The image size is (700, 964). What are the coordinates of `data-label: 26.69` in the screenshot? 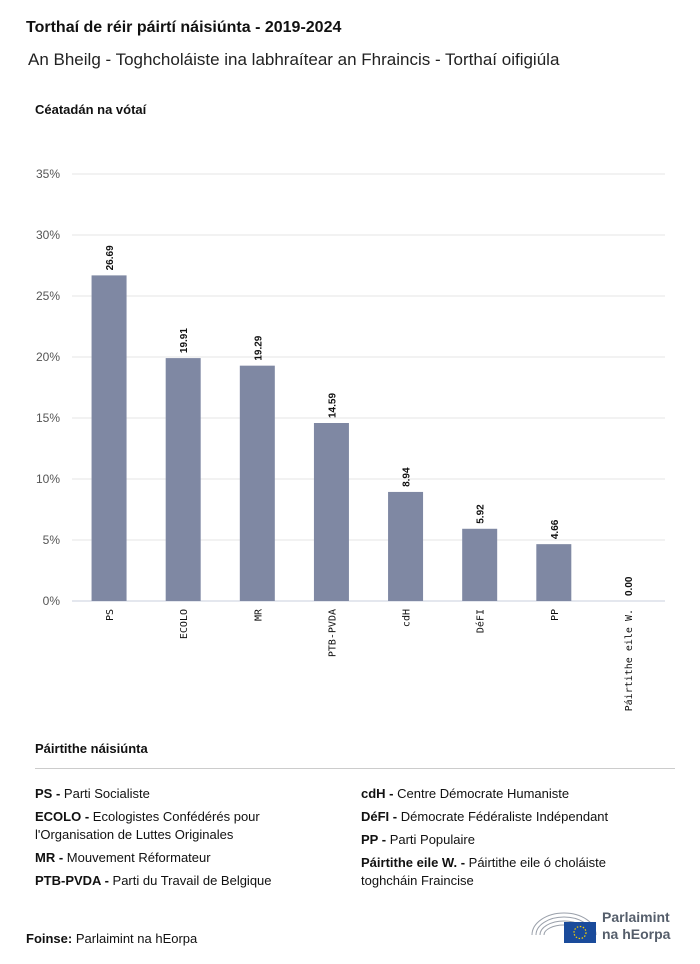 It's located at (110, 257).